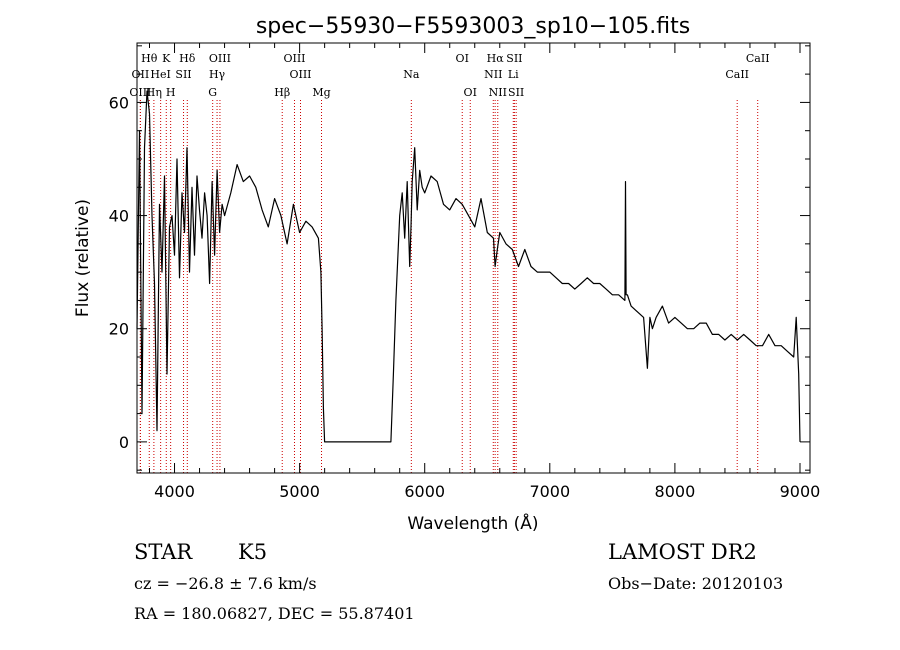  Describe the element at coordinates (163, 552) in the screenshot. I see `object-class: STAR` at that location.